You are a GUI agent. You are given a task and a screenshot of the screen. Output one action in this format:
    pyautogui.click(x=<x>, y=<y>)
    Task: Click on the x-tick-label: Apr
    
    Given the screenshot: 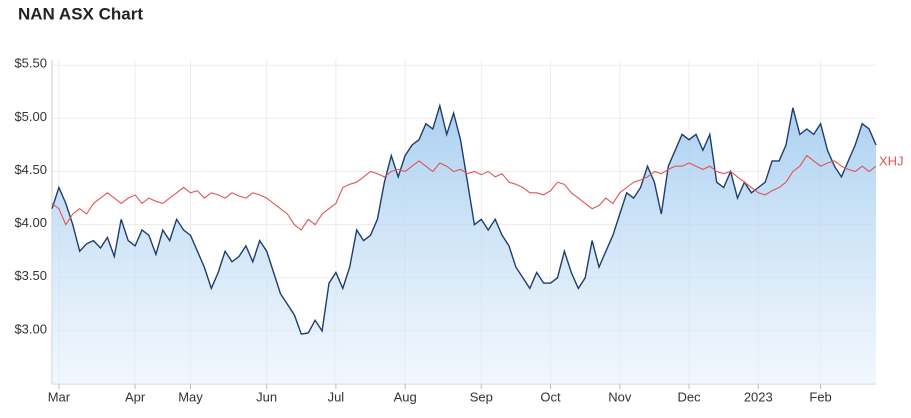 What is the action you would take?
    pyautogui.click(x=135, y=396)
    